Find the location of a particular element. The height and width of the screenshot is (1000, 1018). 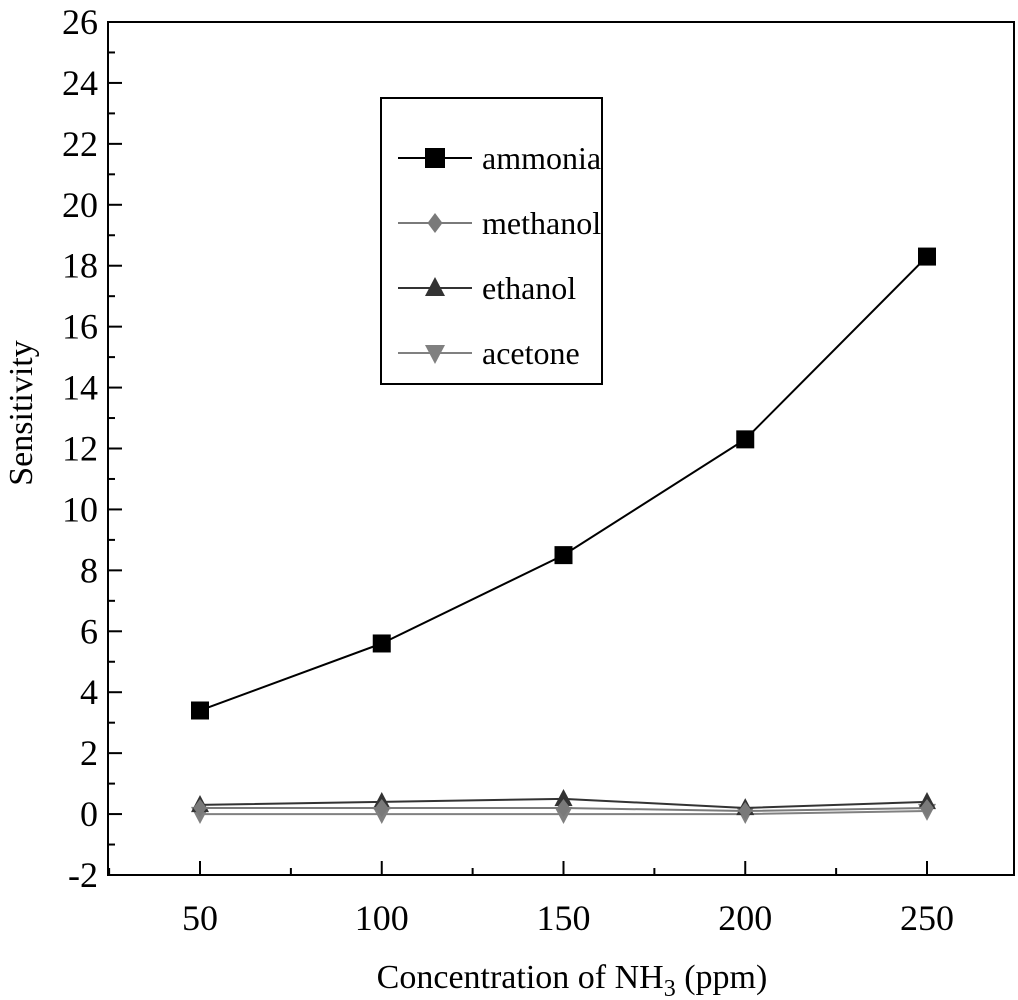

x-axis-title: Concentration of NH3 (ppm) is located at coordinates (572, 979).